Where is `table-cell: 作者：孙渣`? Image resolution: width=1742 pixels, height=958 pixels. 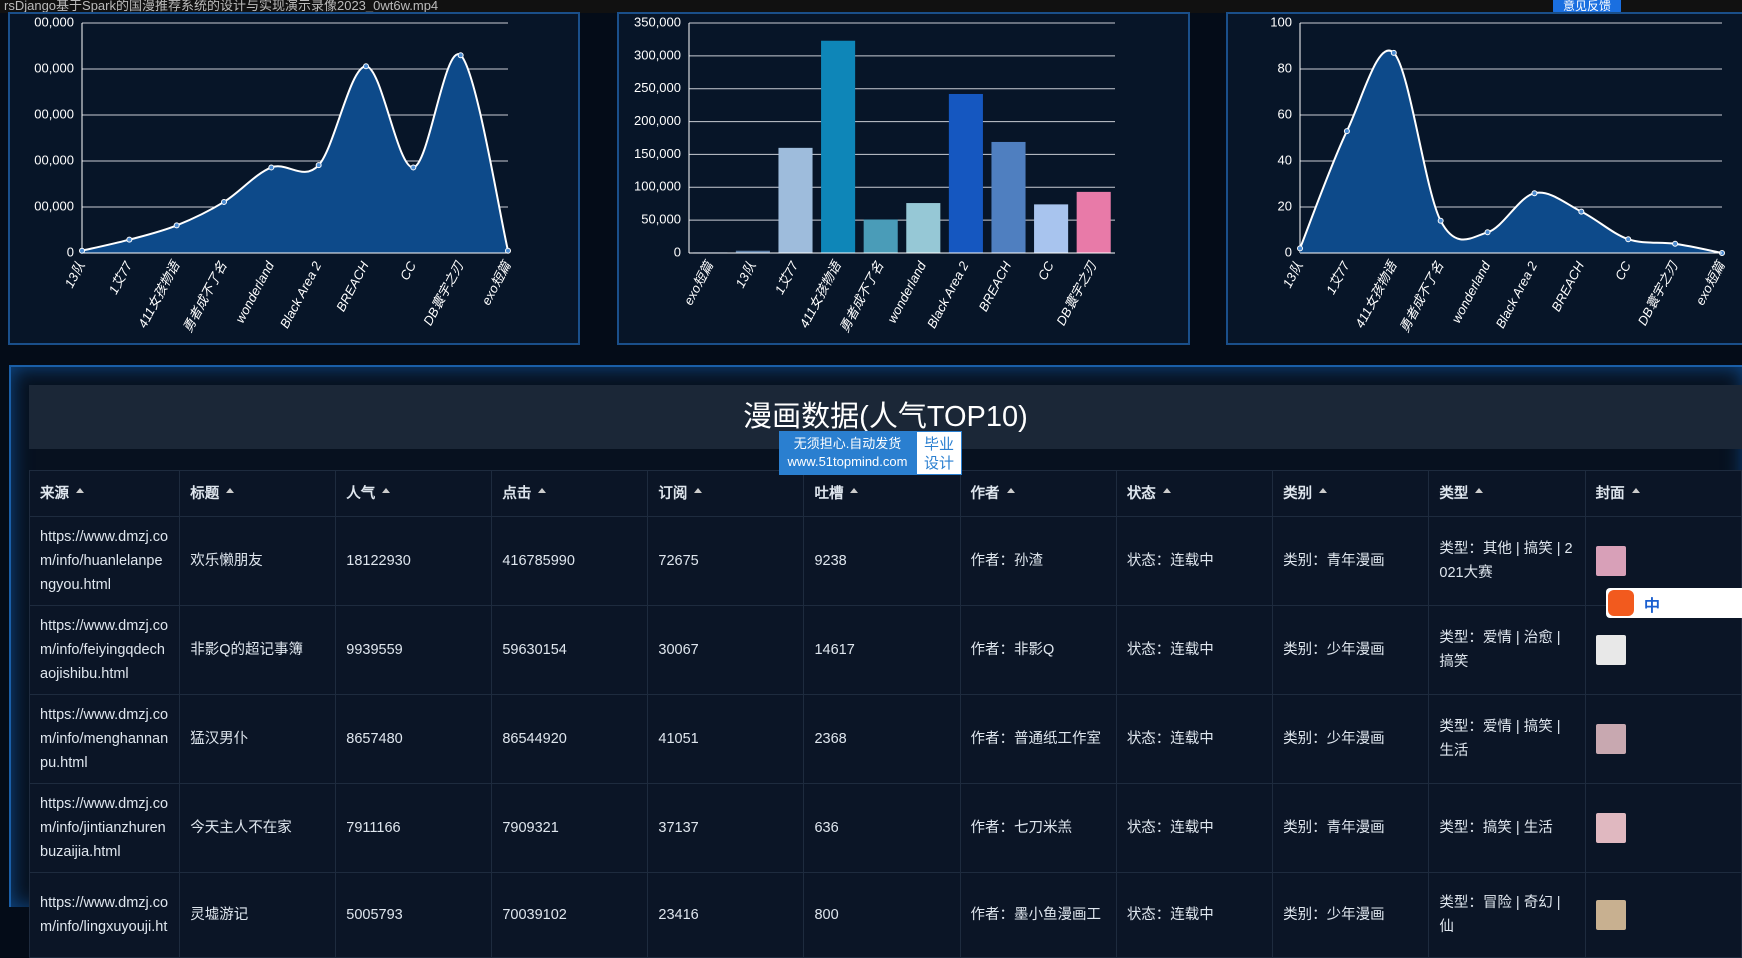 table-cell: 作者：孙渣 is located at coordinates (1038, 561).